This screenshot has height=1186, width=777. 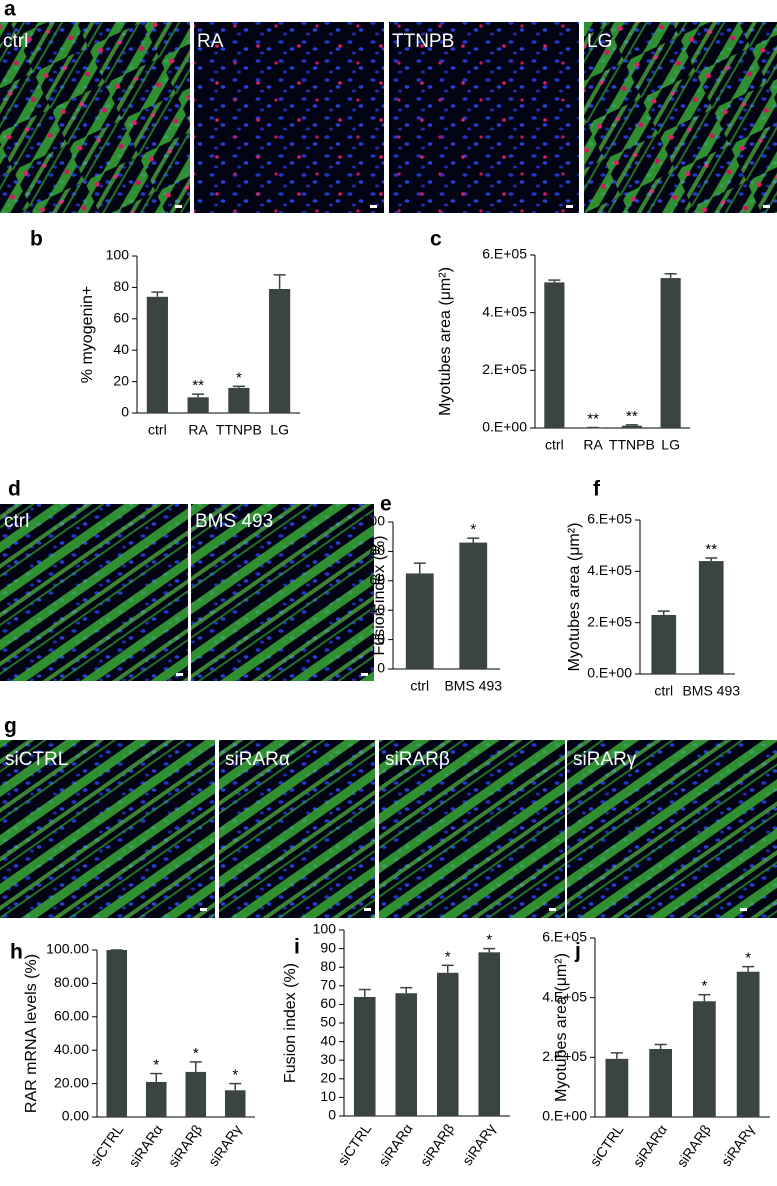 What do you see at coordinates (257, 759) in the screenshot?
I see `image-label: siRARα` at bounding box center [257, 759].